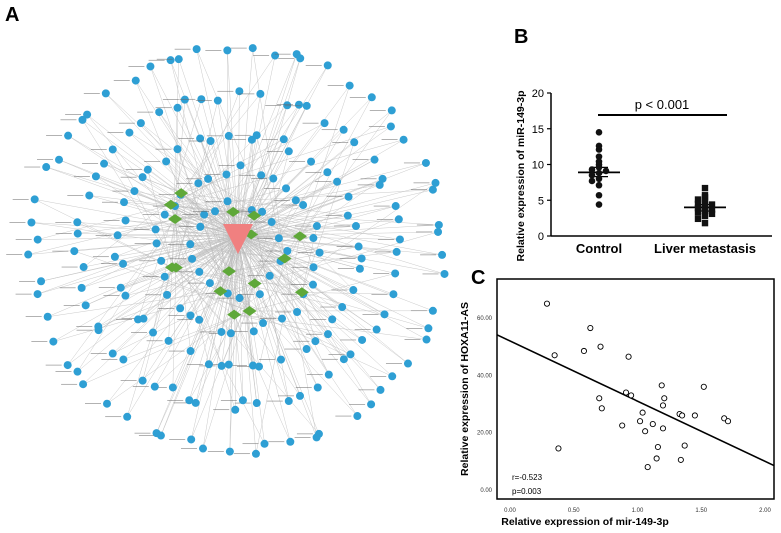 The height and width of the screenshot is (533, 781). Describe the element at coordinates (705, 223) in the screenshot. I see `b-point-liver-metastasis` at that location.